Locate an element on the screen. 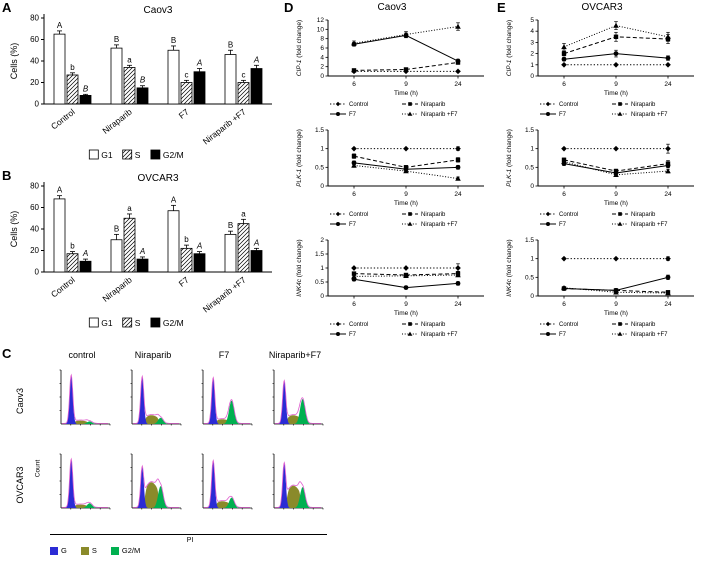 The width and height of the screenshot is (708, 568). panel-b-label: B is located at coordinates (7, 175).